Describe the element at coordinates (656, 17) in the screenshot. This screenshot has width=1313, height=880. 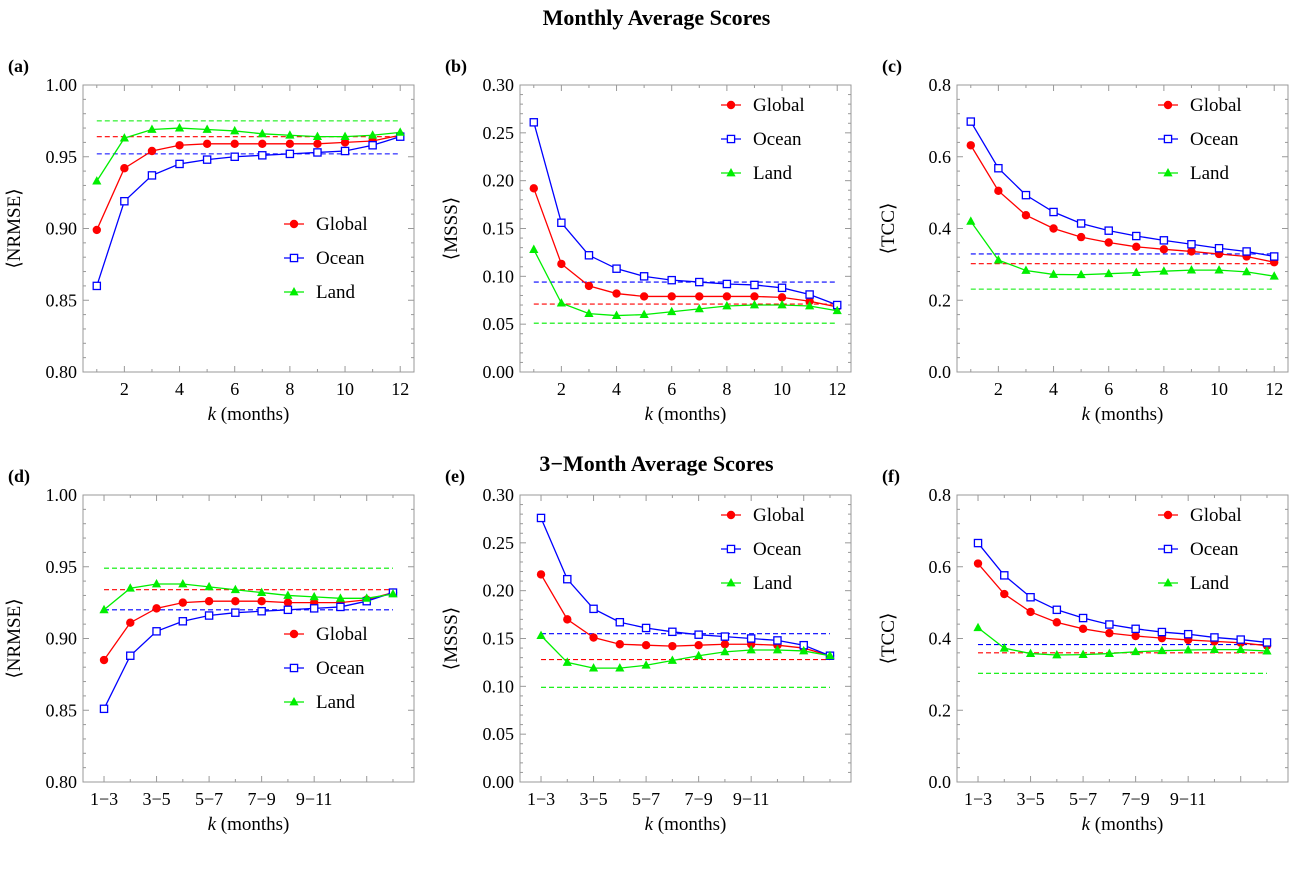
I see `section-title-monthly: Monthly Average Scores` at that location.